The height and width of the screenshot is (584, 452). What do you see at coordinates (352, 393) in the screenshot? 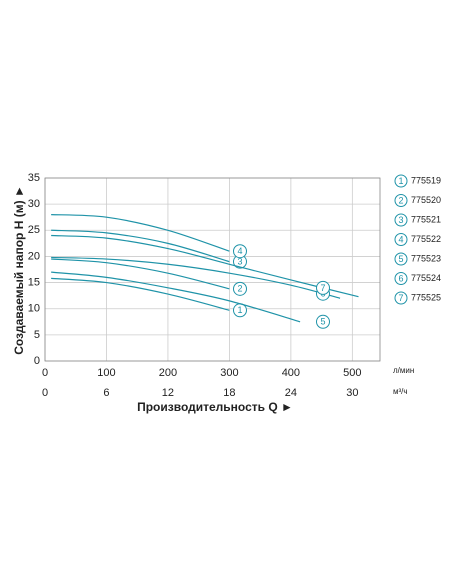
I see `x2-tick-label: 30` at bounding box center [352, 393].